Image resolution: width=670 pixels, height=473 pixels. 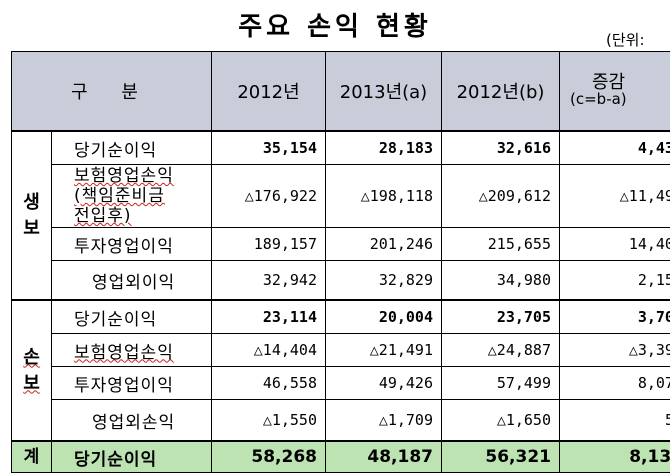 I want to click on cell-2012b: △209,612, so click(x=501, y=196).